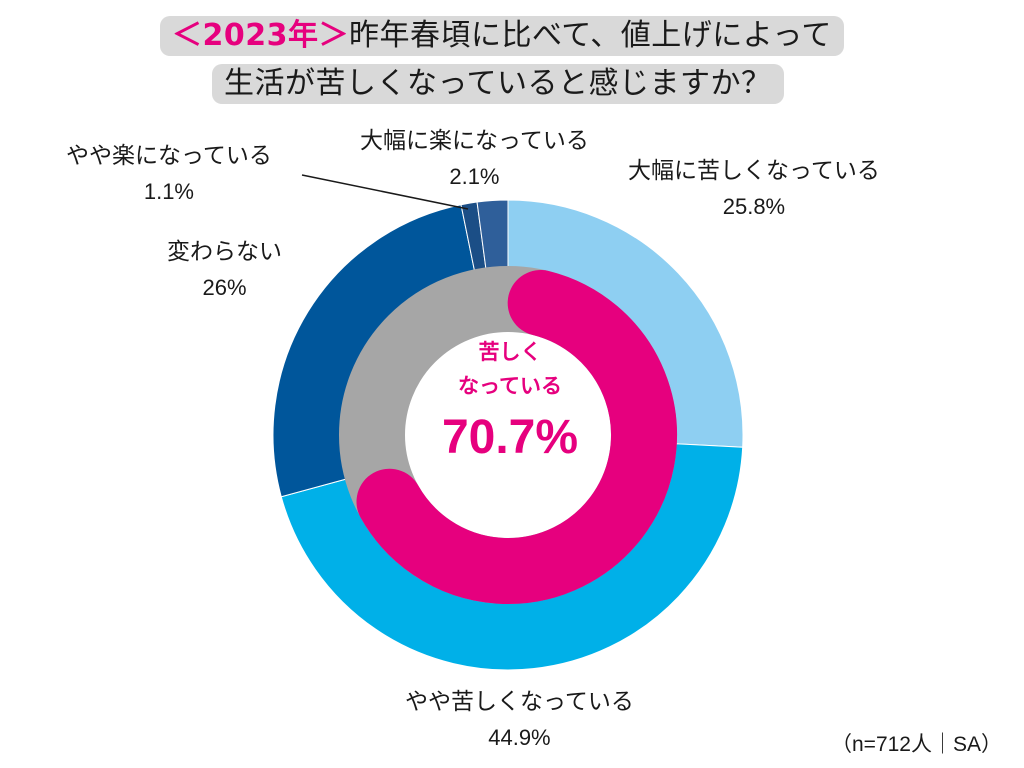 The height and width of the screenshot is (768, 1024). What do you see at coordinates (224, 270) in the screenshot?
I see `label-slice-2: 変わらない 26%` at bounding box center [224, 270].